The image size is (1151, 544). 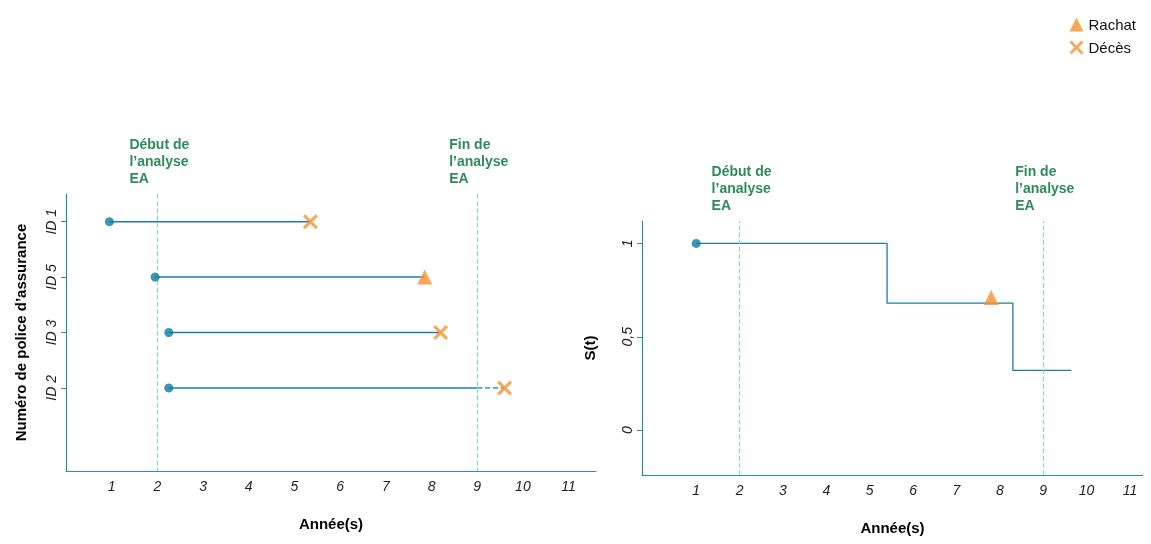 I want to click on y-tick-label: 0, so click(x=627, y=430).